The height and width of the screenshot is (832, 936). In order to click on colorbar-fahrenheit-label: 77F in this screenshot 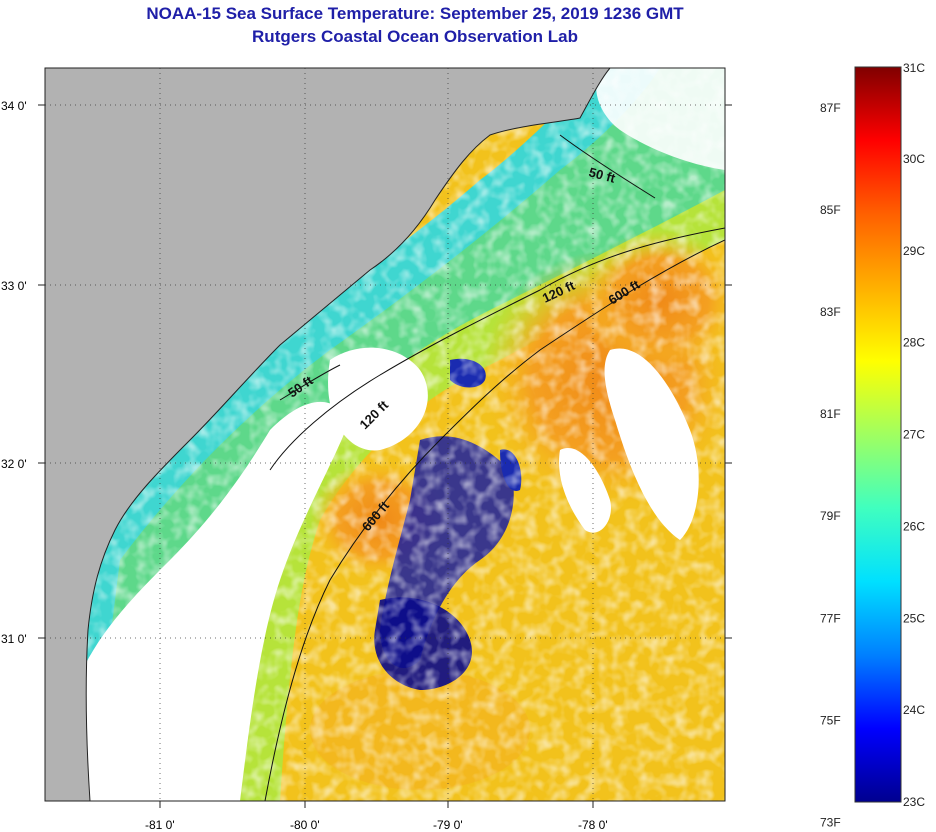, I will do `click(830, 618)`.